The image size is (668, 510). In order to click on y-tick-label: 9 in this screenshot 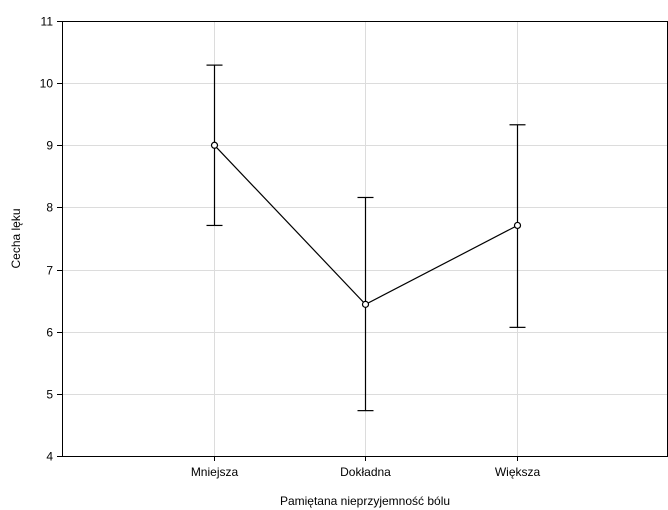, I will do `click(49, 146)`.